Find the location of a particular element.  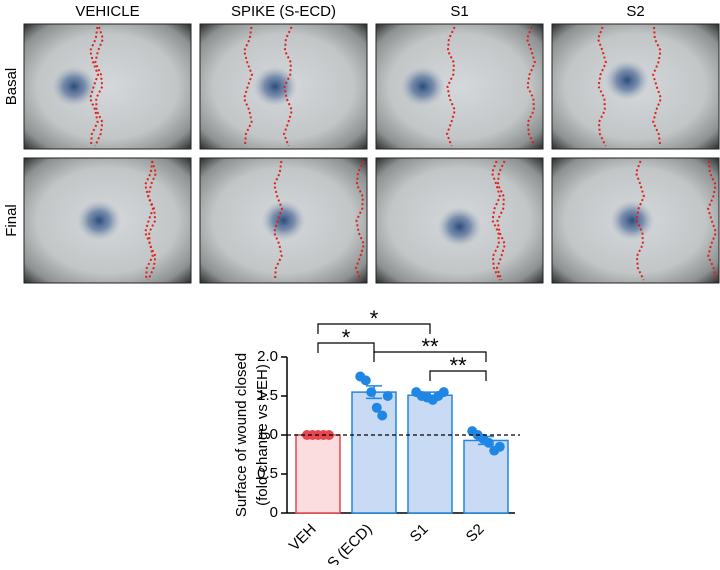

y-tick-label: 1.5 is located at coordinates (267, 395).